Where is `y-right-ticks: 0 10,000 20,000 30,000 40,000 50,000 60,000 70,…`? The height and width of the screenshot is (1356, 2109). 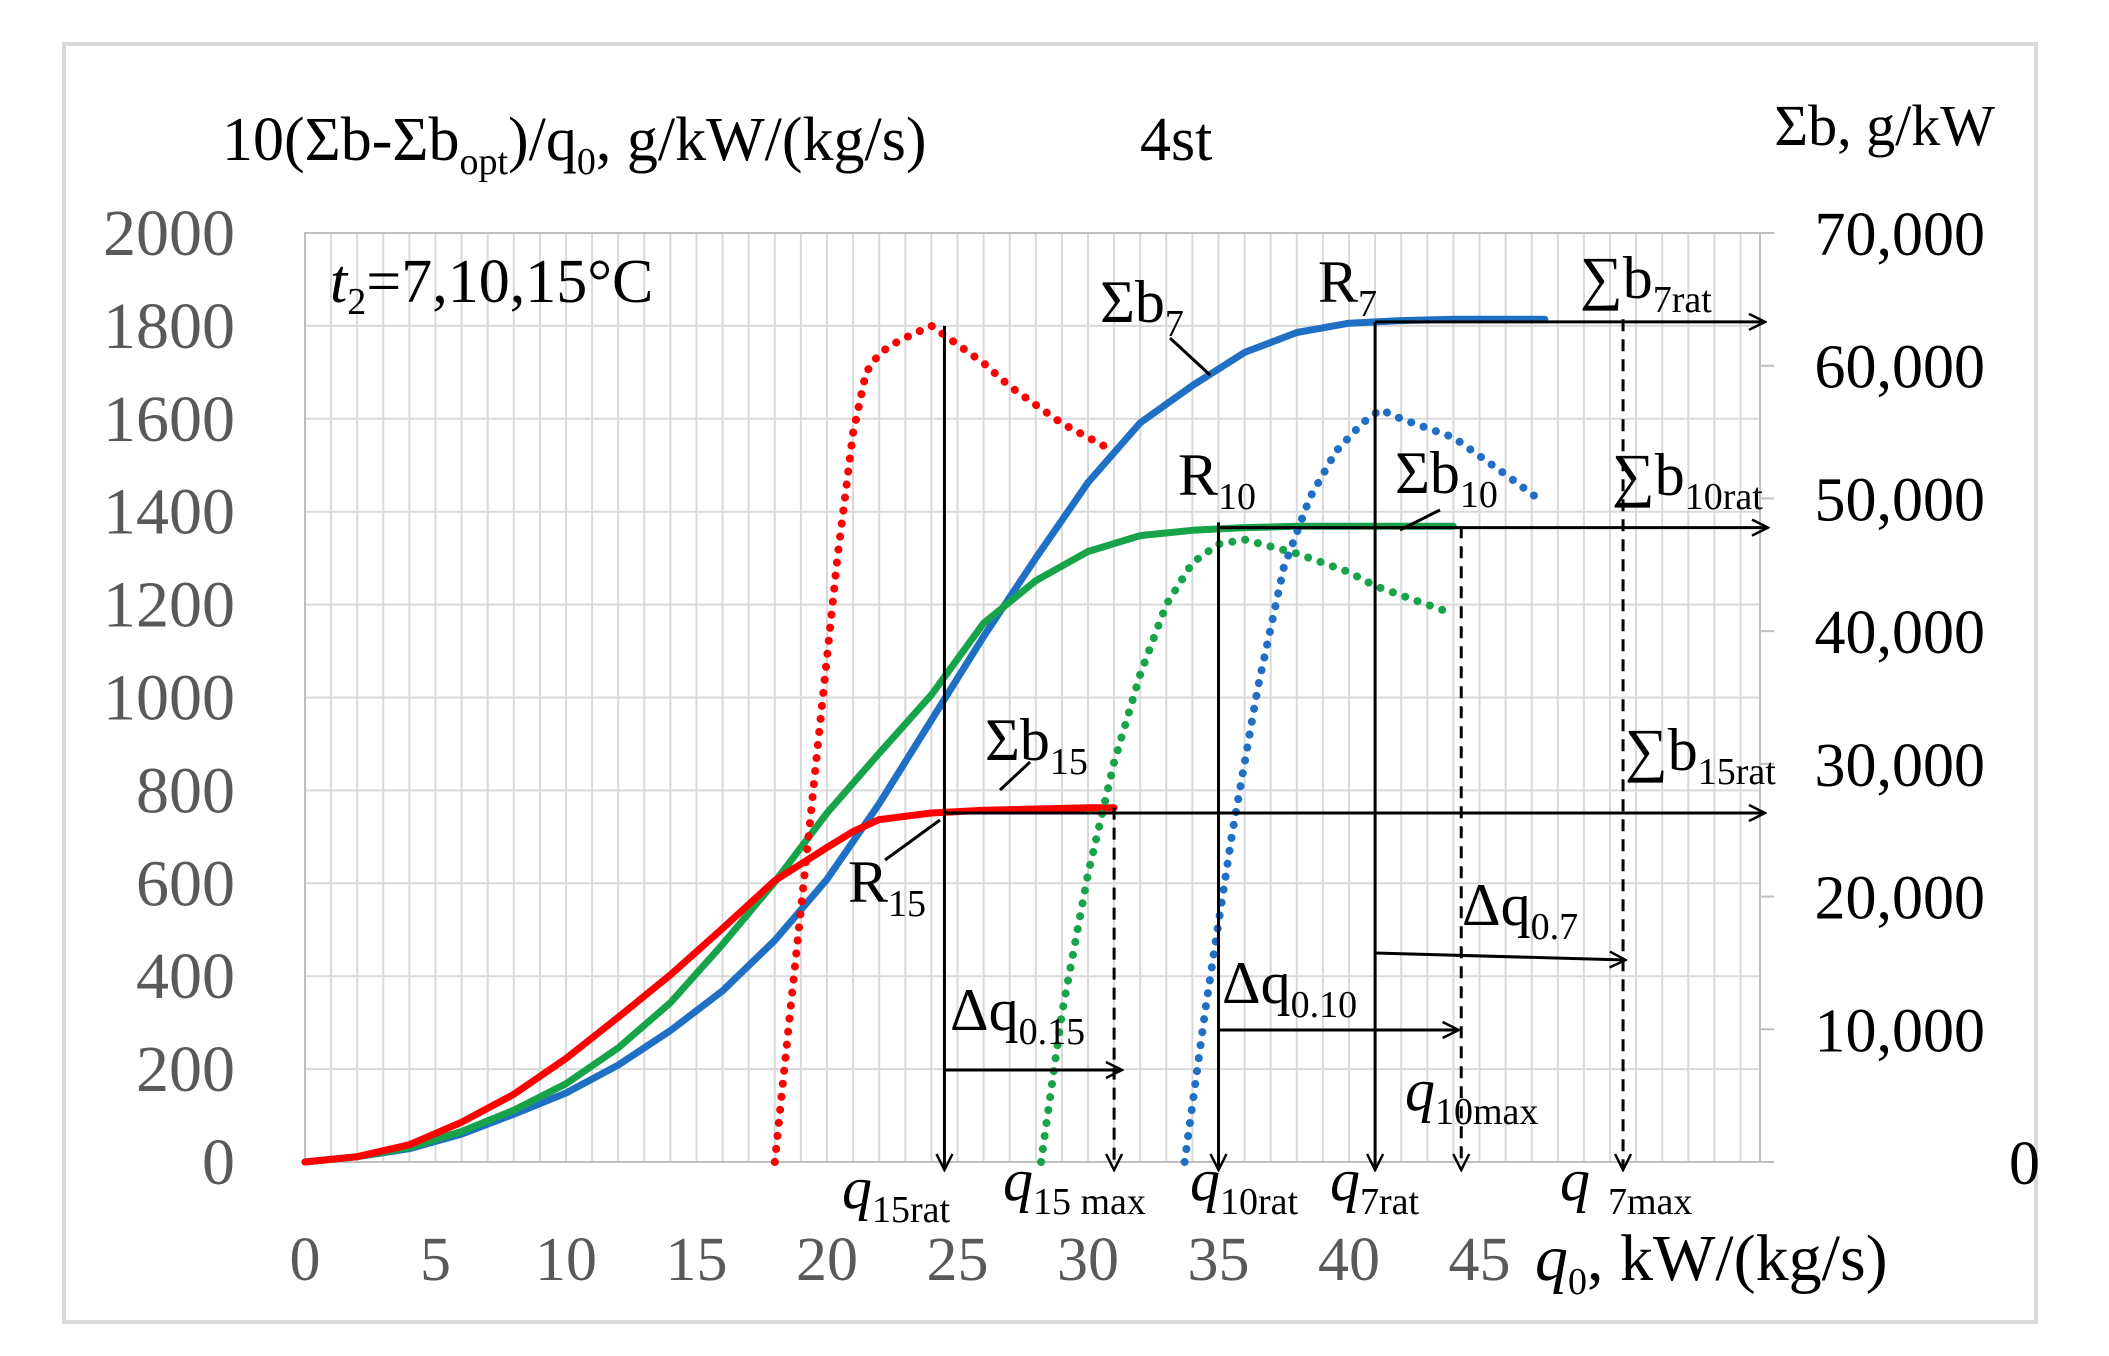
y-right-ticks: 0 10,000 20,000 30,000 40,000 50,000 60,000 70,… is located at coordinates (1928, 699).